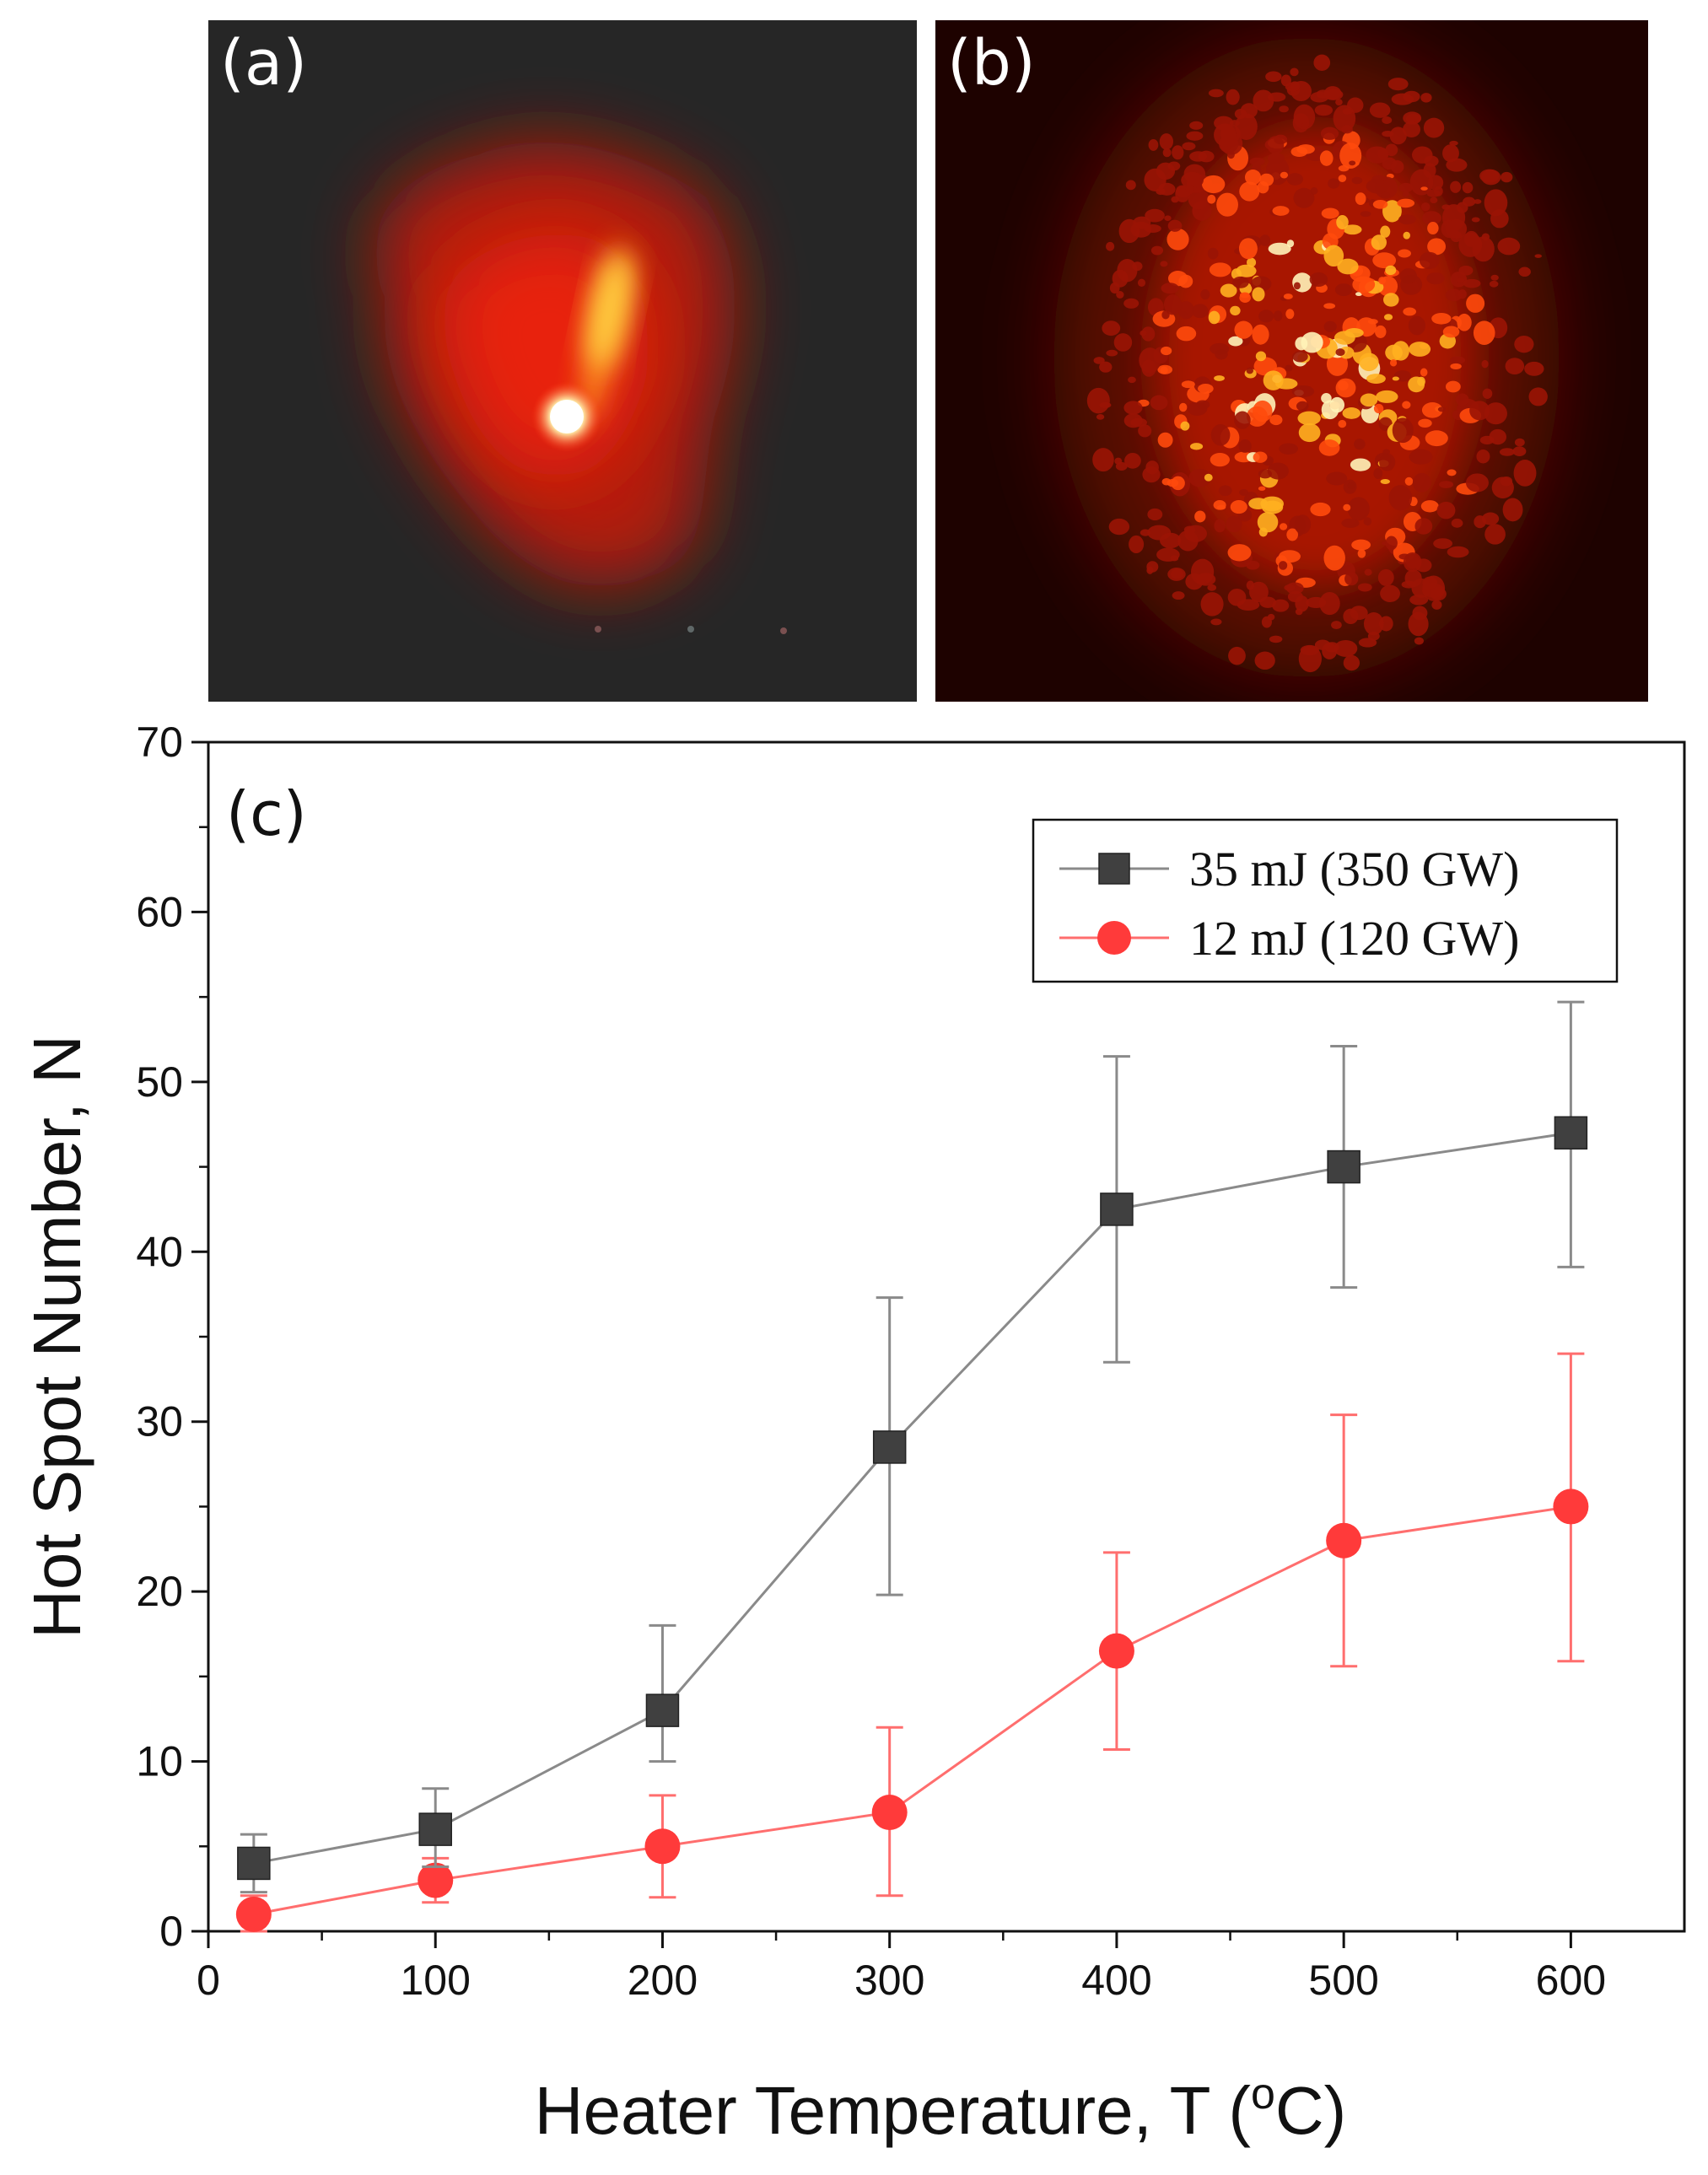 Image resolution: width=1708 pixels, height=2175 pixels. What do you see at coordinates (889, 1980) in the screenshot?
I see `x-tick-label: 300` at bounding box center [889, 1980].